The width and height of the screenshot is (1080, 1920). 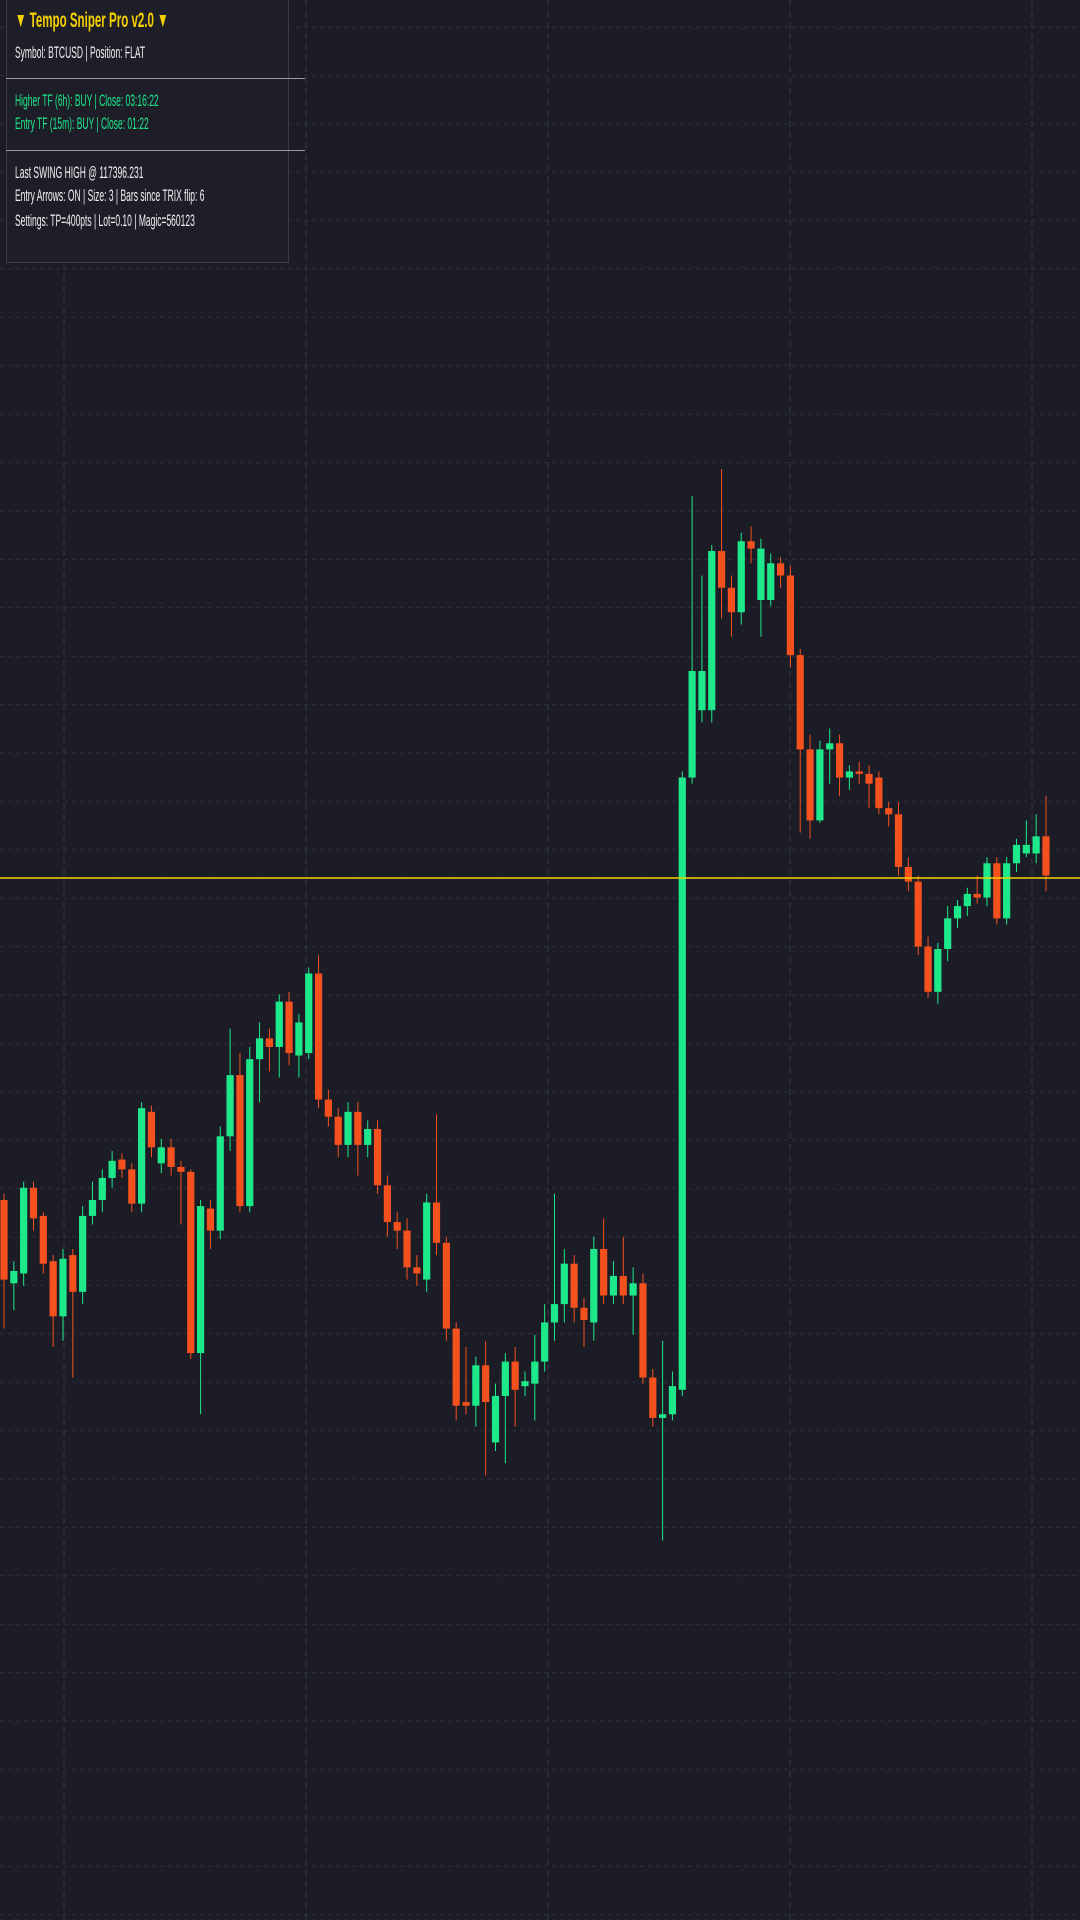 What do you see at coordinates (80, 52) in the screenshot?
I see `panel-line: Symbol: BTCUSD | Position: FLAT` at bounding box center [80, 52].